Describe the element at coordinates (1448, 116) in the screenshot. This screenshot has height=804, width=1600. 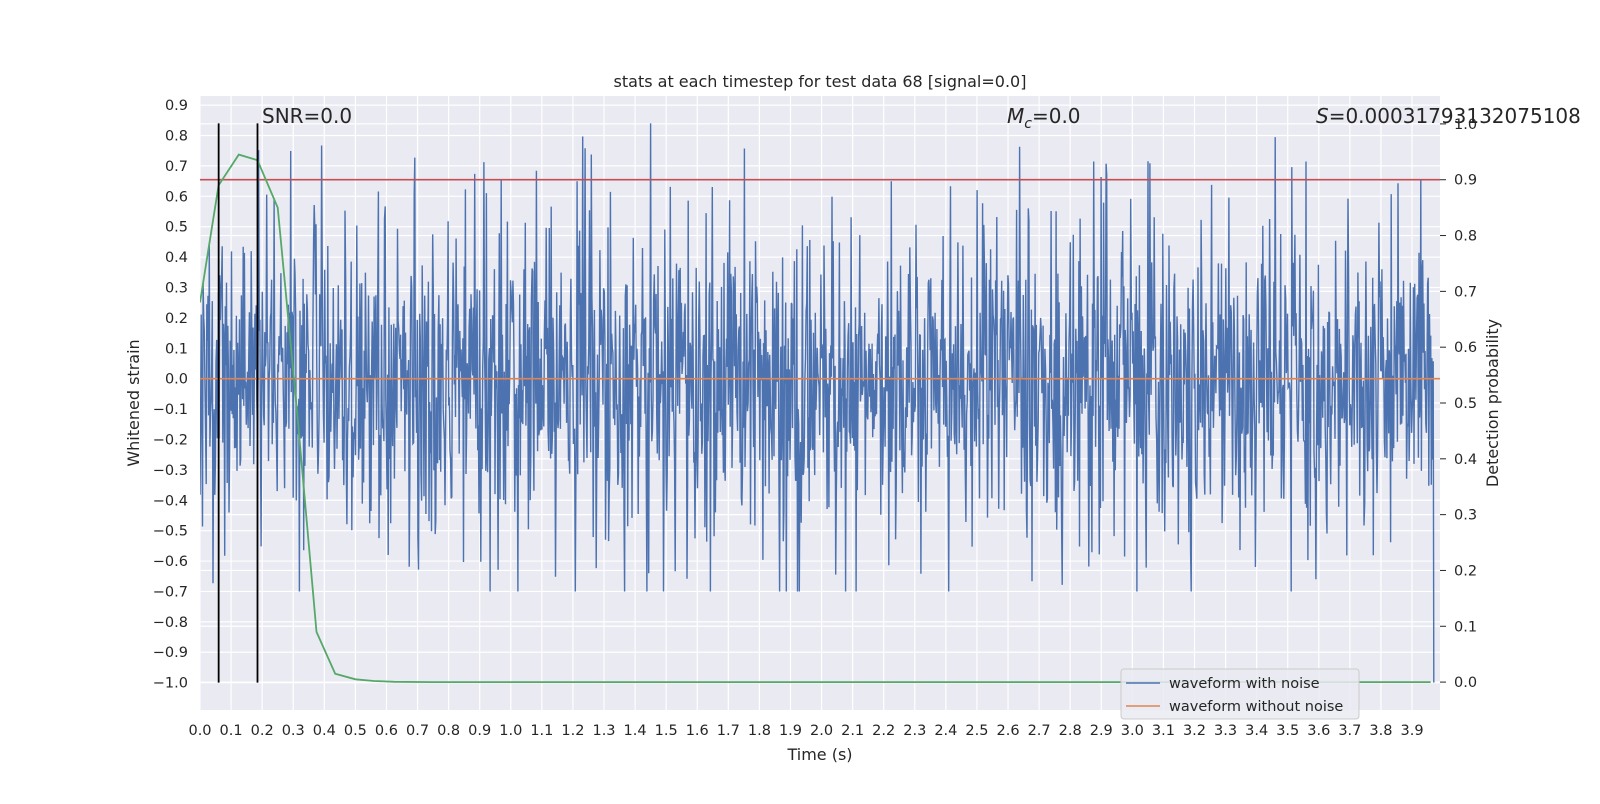
I see `s-annotation: S=0.00031793132075108` at that location.